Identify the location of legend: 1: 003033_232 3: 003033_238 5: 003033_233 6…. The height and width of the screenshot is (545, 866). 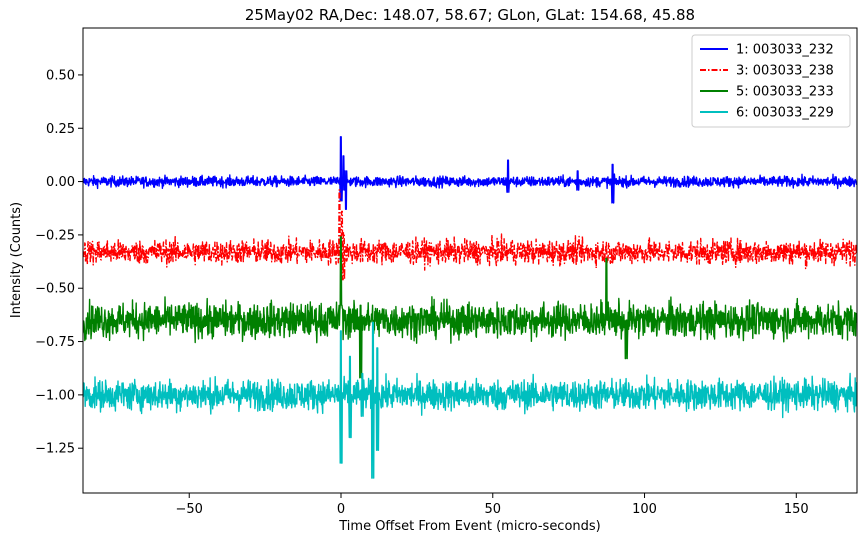
(771, 81).